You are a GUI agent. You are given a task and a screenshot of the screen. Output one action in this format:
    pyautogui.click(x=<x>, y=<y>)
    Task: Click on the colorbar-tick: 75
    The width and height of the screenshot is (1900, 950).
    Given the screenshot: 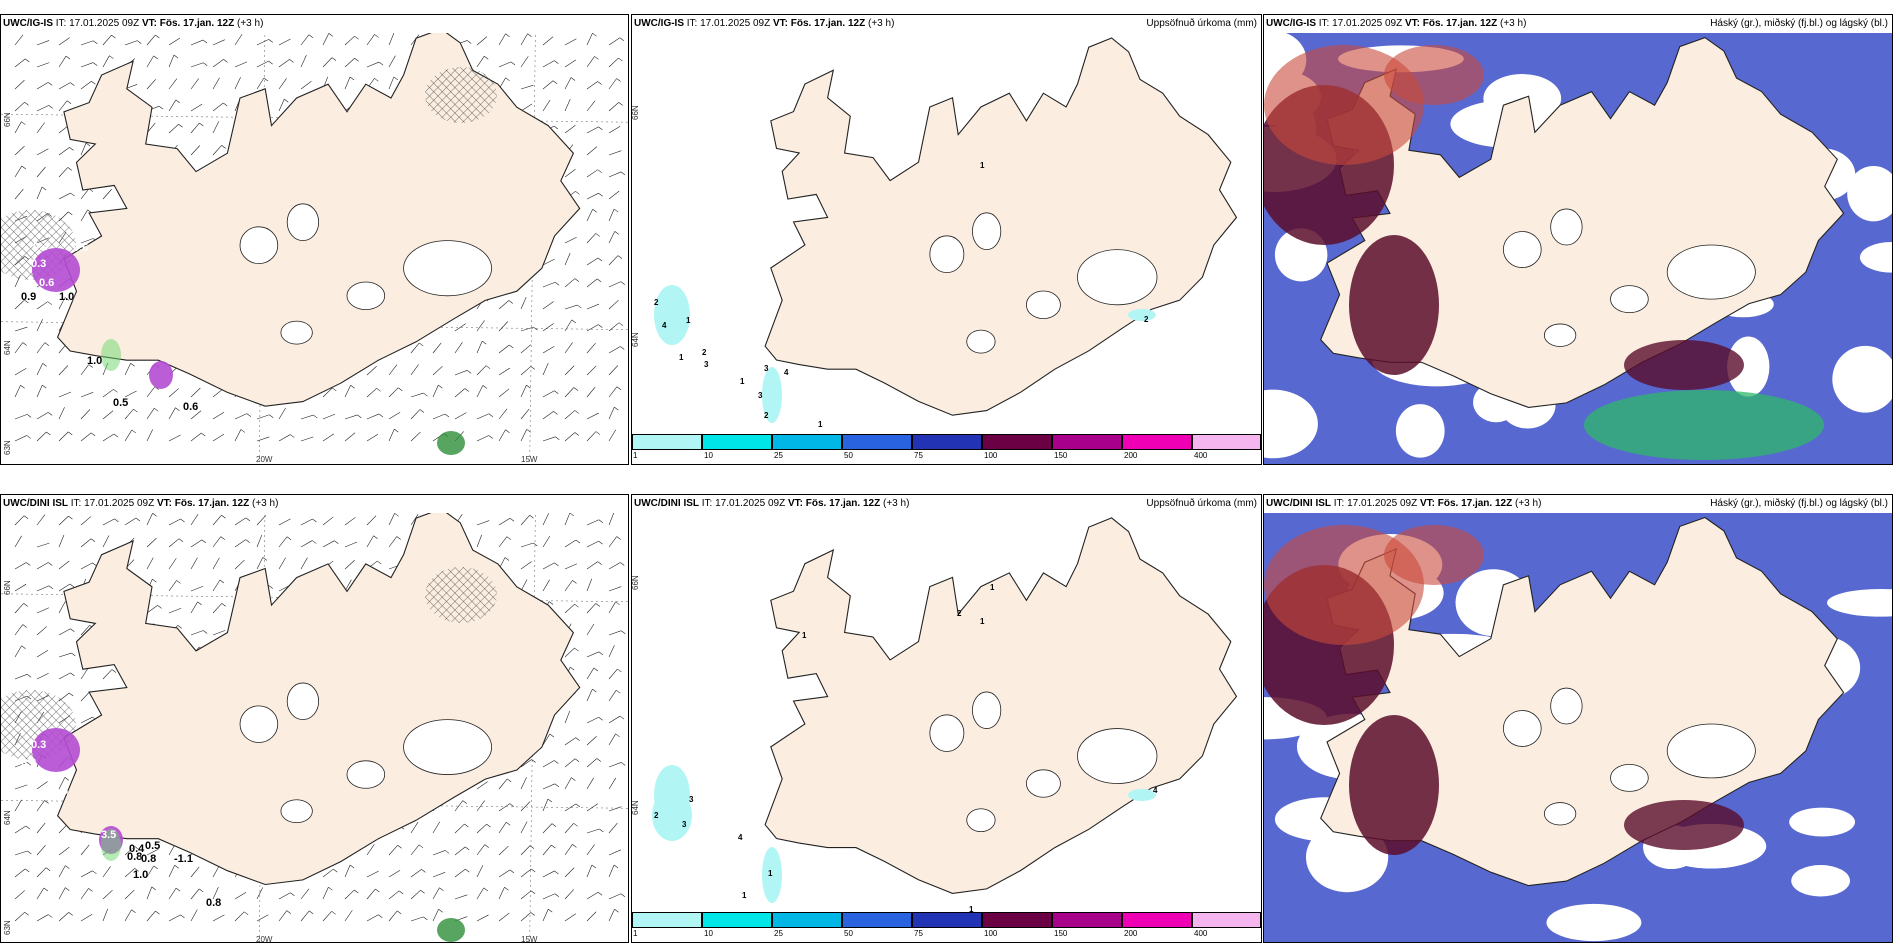 What is the action you would take?
    pyautogui.click(x=918, y=933)
    